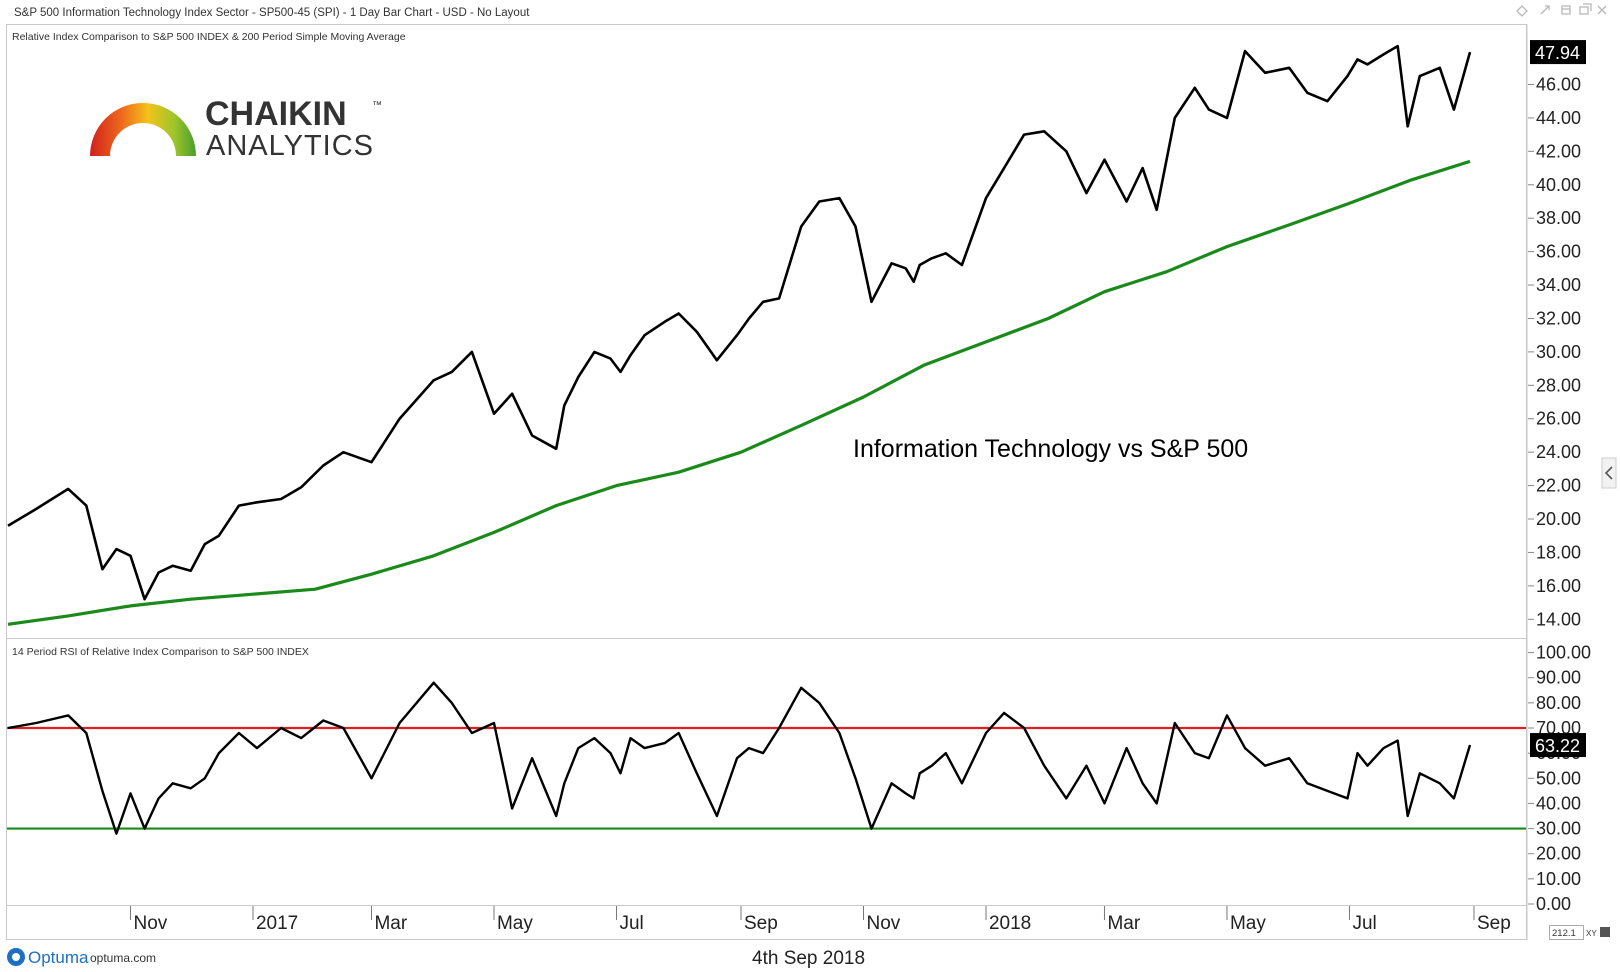 This screenshot has height=972, width=1620. I want to click on main-y-tick-label: 34.00, so click(1558, 285).